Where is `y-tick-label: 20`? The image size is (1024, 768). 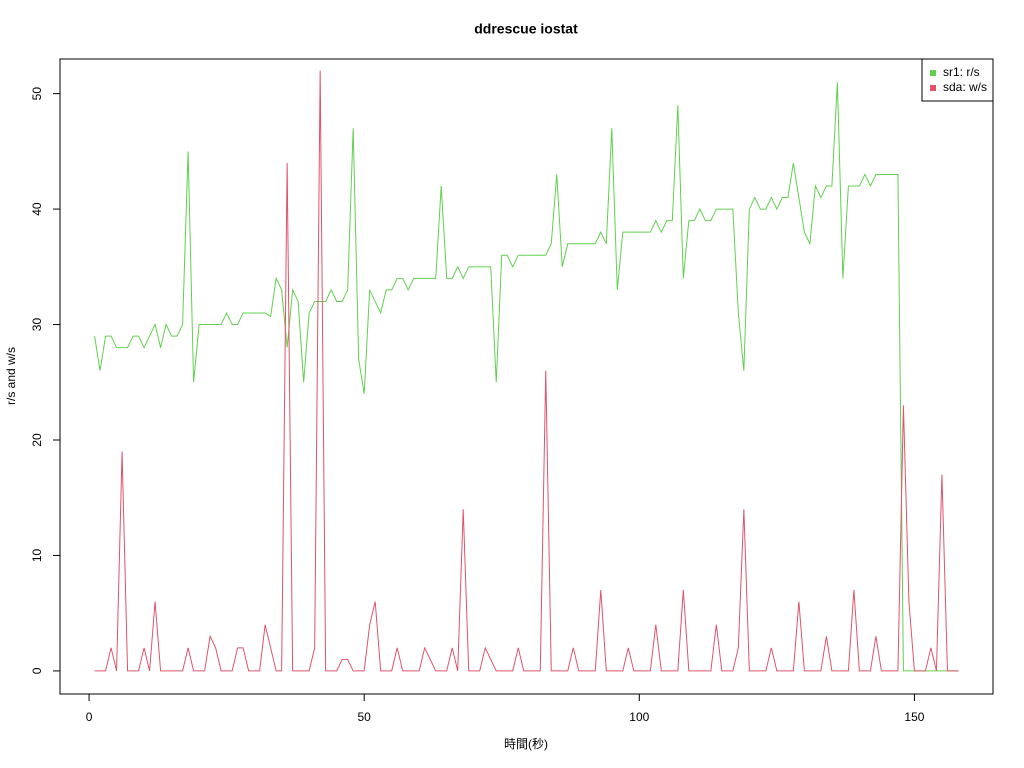
y-tick-label: 20 is located at coordinates (37, 440).